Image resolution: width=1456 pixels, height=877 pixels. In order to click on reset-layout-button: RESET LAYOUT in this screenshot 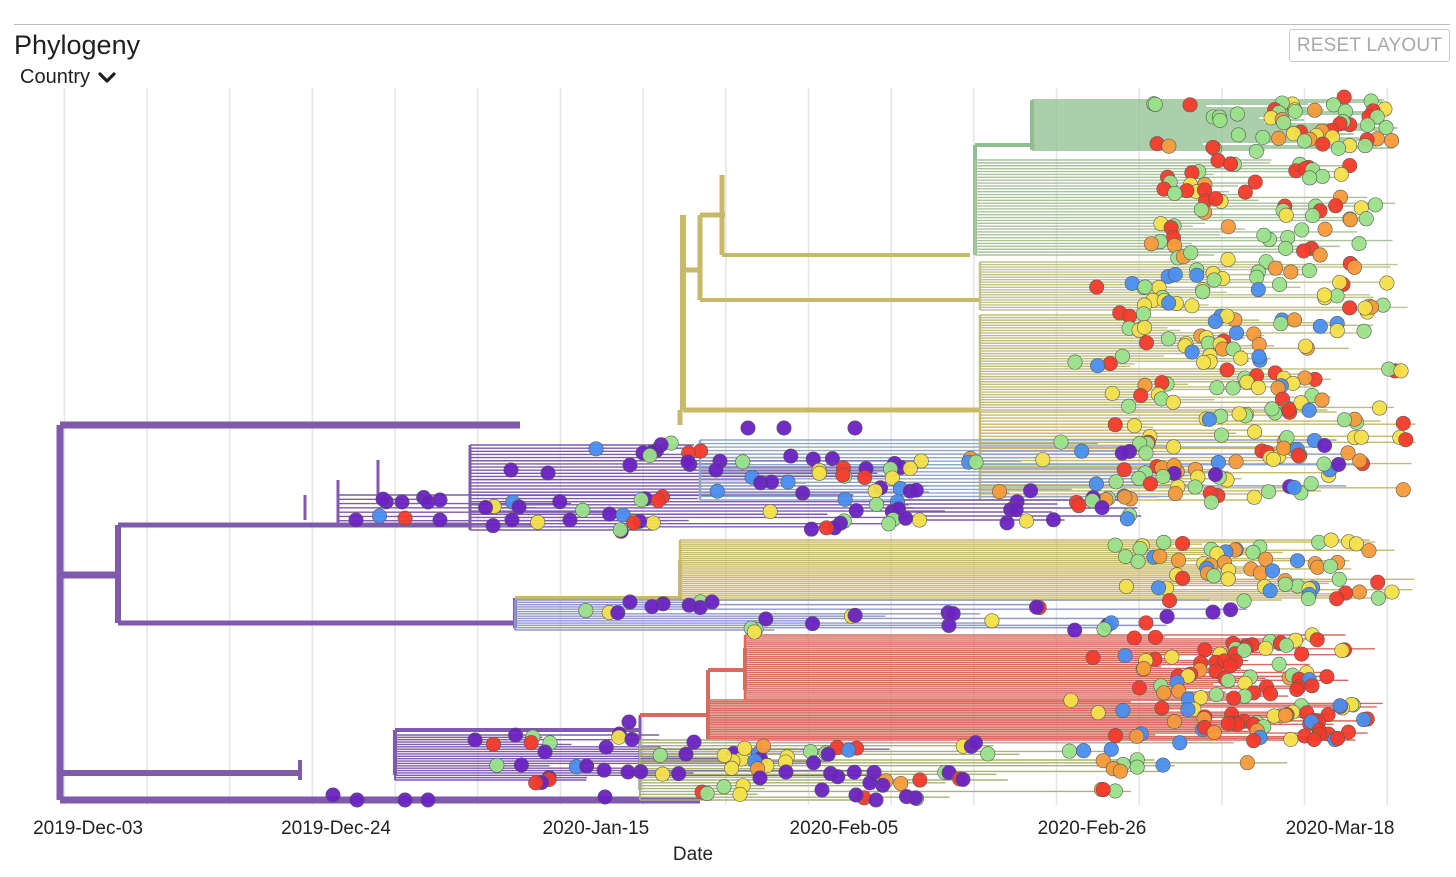, I will do `click(1369, 45)`.